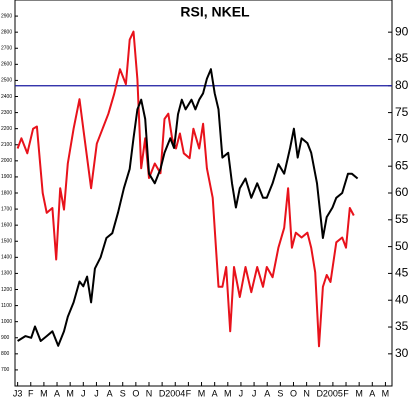  I want to click on y-tick-label: 1200, so click(6, 290).